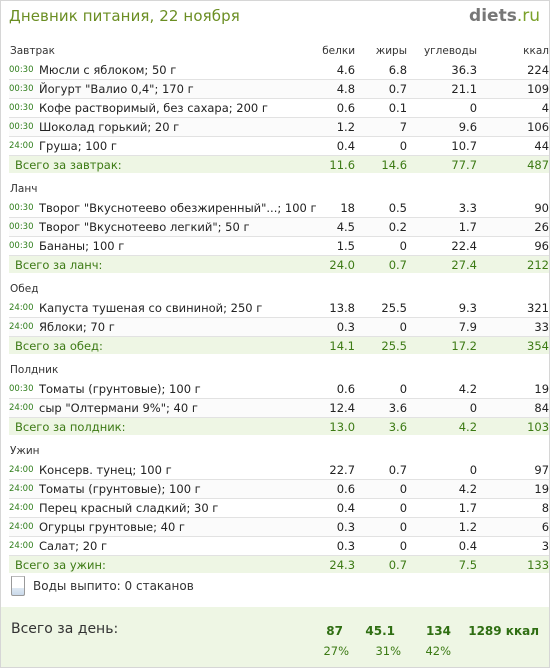 This screenshot has height=668, width=550. Describe the element at coordinates (279, 527) in the screenshot. I see `food-row: 24:00 Огурцы грунтовые; 40 г 0.3 0 1.2 6` at that location.